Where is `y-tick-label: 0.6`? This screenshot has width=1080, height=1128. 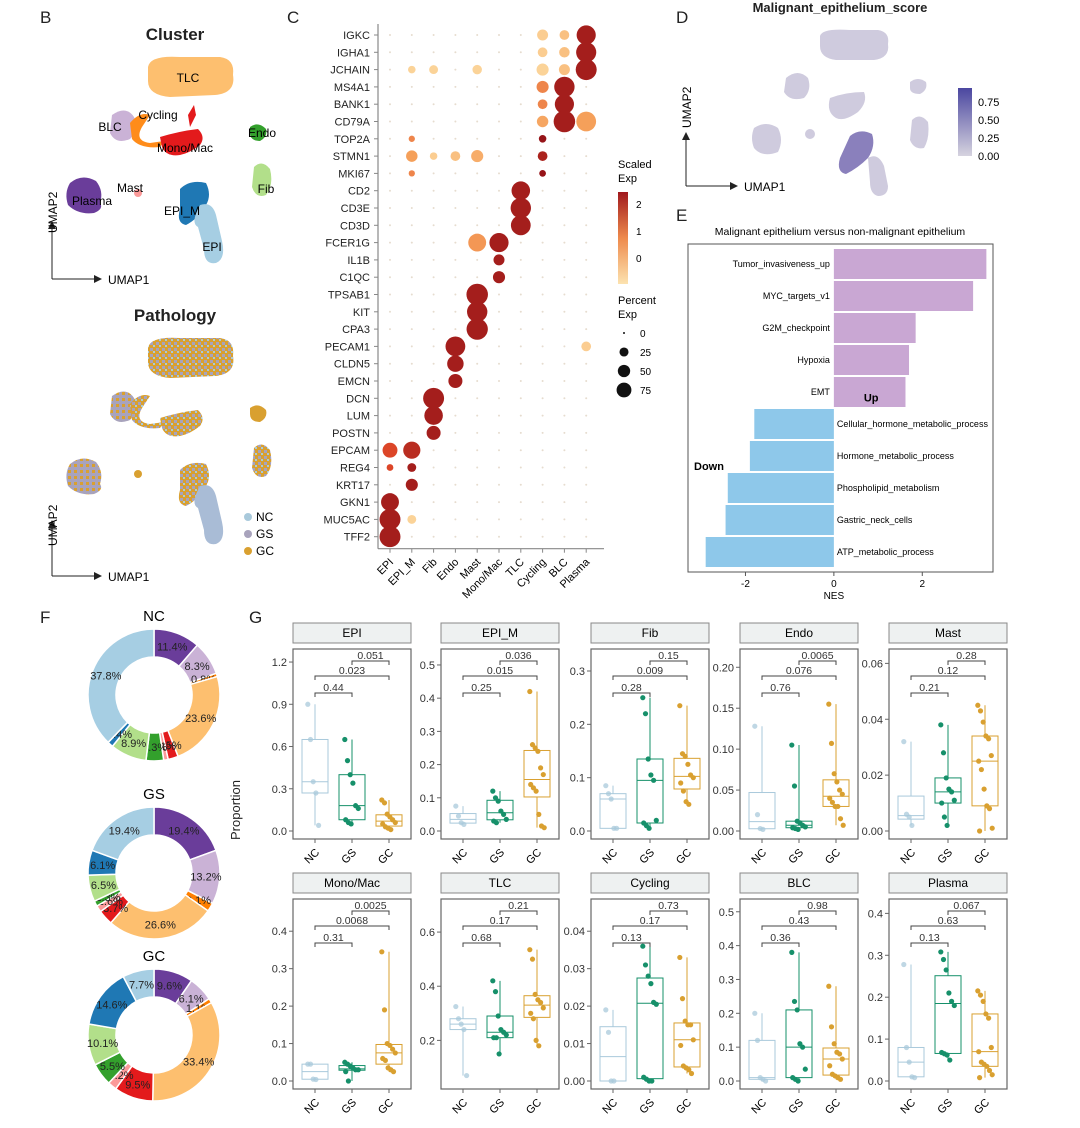
y-tick-label: 0.6 is located at coordinates (427, 933).